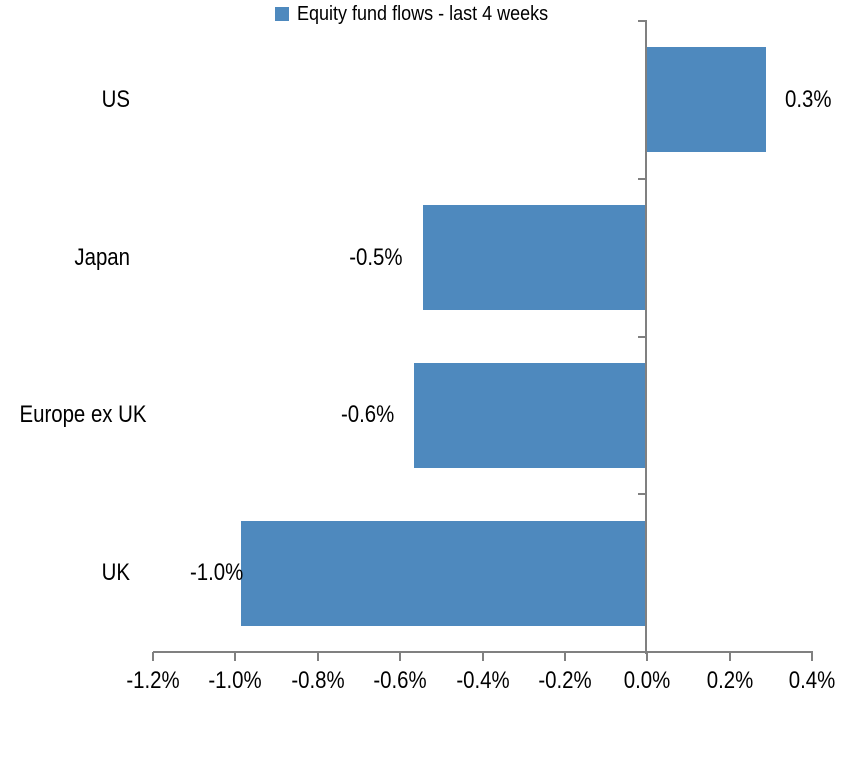 The width and height of the screenshot is (852, 757). I want to click on bar-europe-ex-uk, so click(530, 415).